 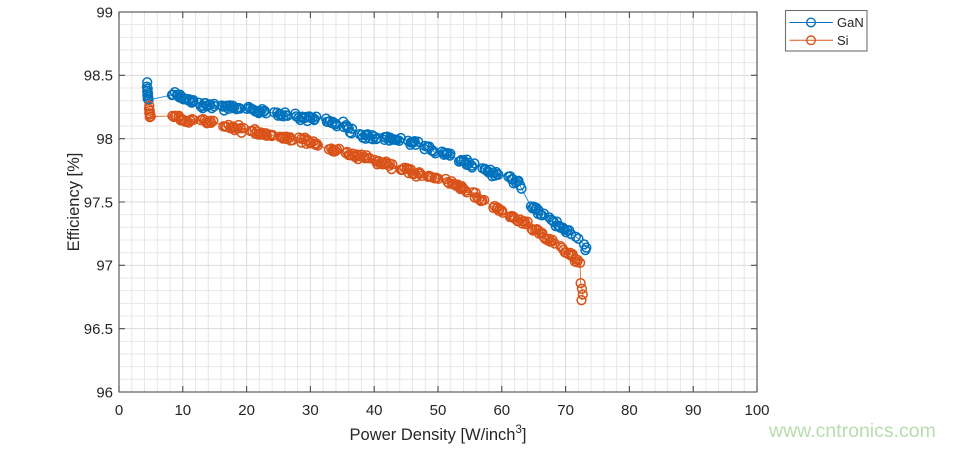 What do you see at coordinates (104, 392) in the screenshot?
I see `svg-text: 96` at bounding box center [104, 392].